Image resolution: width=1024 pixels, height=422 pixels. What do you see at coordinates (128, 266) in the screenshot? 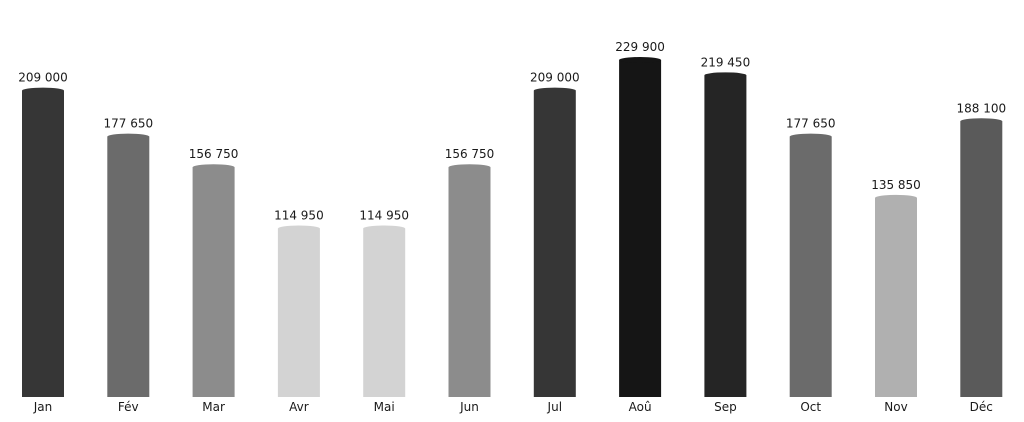
I see `bar-Fév` at bounding box center [128, 266].